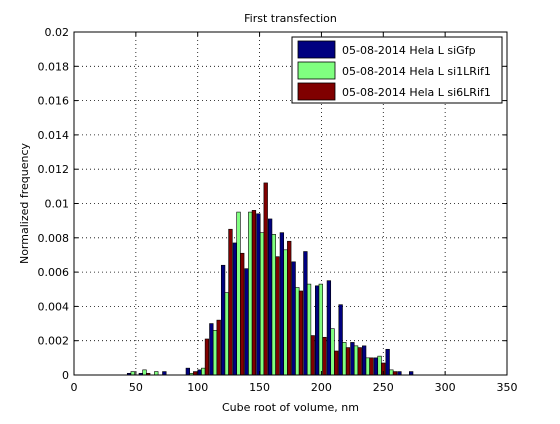 The width and height of the screenshot is (560, 424). I want to click on y-tick-label: 0.002, so click(54, 341).